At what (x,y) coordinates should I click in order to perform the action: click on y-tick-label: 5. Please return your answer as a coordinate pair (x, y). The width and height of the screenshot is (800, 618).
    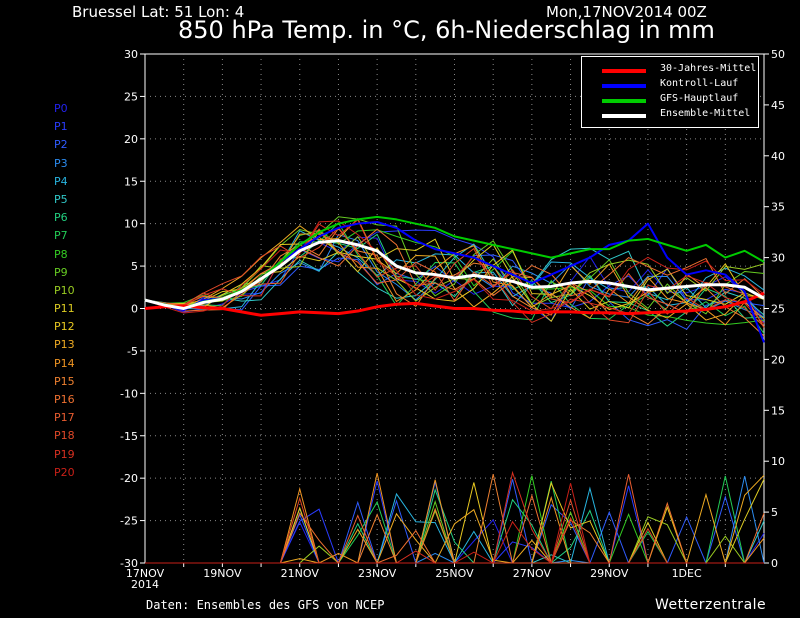
    Looking at the image, I should click on (134, 266).